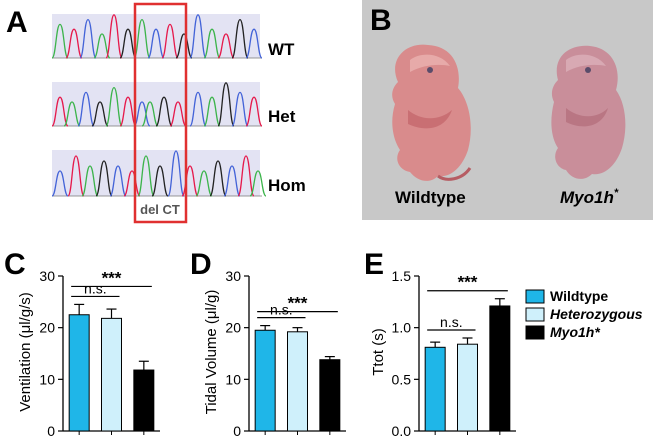 The image size is (653, 441). What do you see at coordinates (282, 116) in the screenshot?
I see `row-label-het: Het` at bounding box center [282, 116].